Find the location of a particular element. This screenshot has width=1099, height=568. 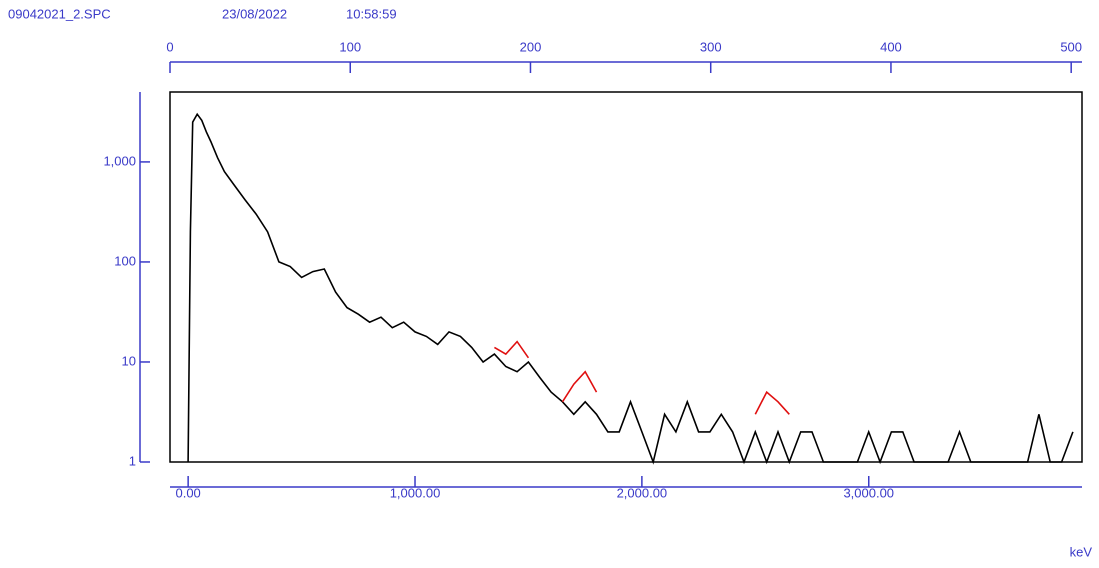

spectrum-line is located at coordinates (641, 377).